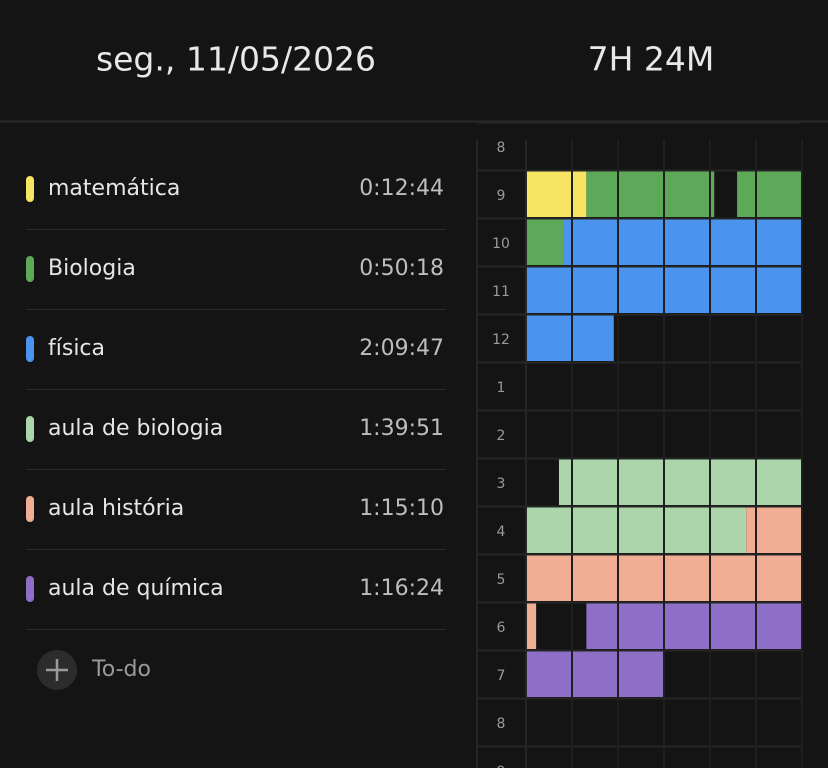 Image resolution: width=828 pixels, height=768 pixels. Describe the element at coordinates (401, 268) in the screenshot. I see `subject-time: 0:50:18` at that location.